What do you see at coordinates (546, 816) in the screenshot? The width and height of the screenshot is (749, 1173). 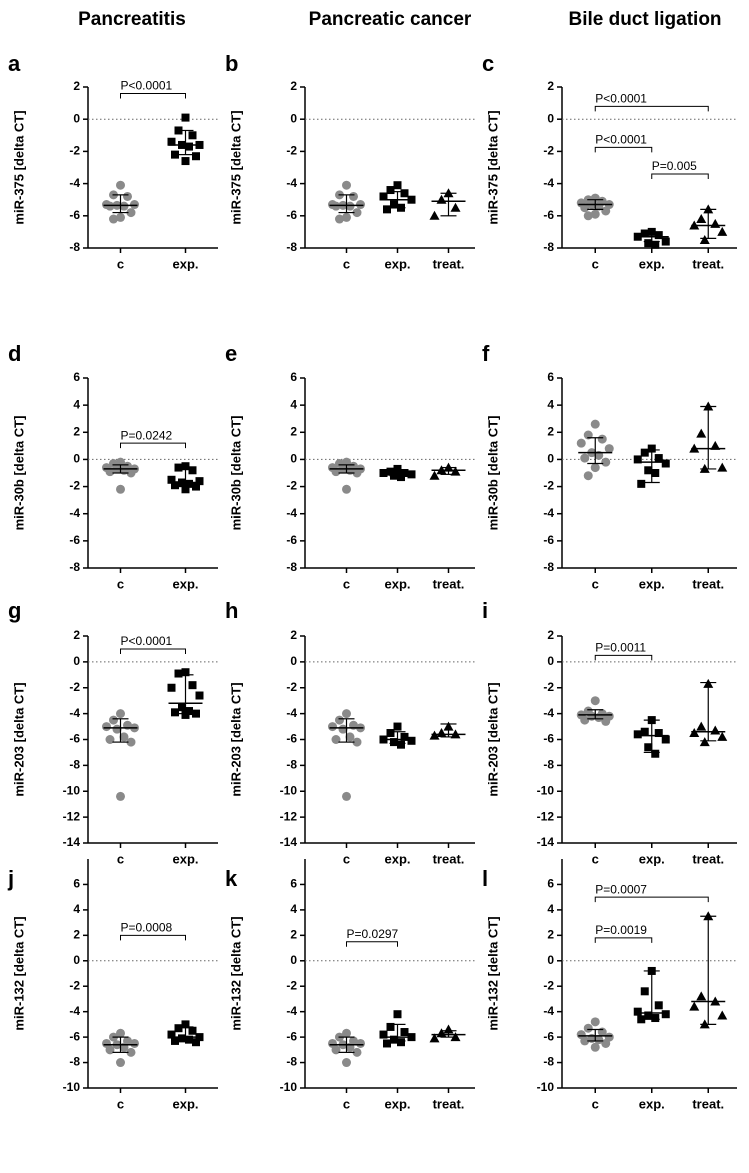 I see `y-tick-label: -12` at bounding box center [546, 816].